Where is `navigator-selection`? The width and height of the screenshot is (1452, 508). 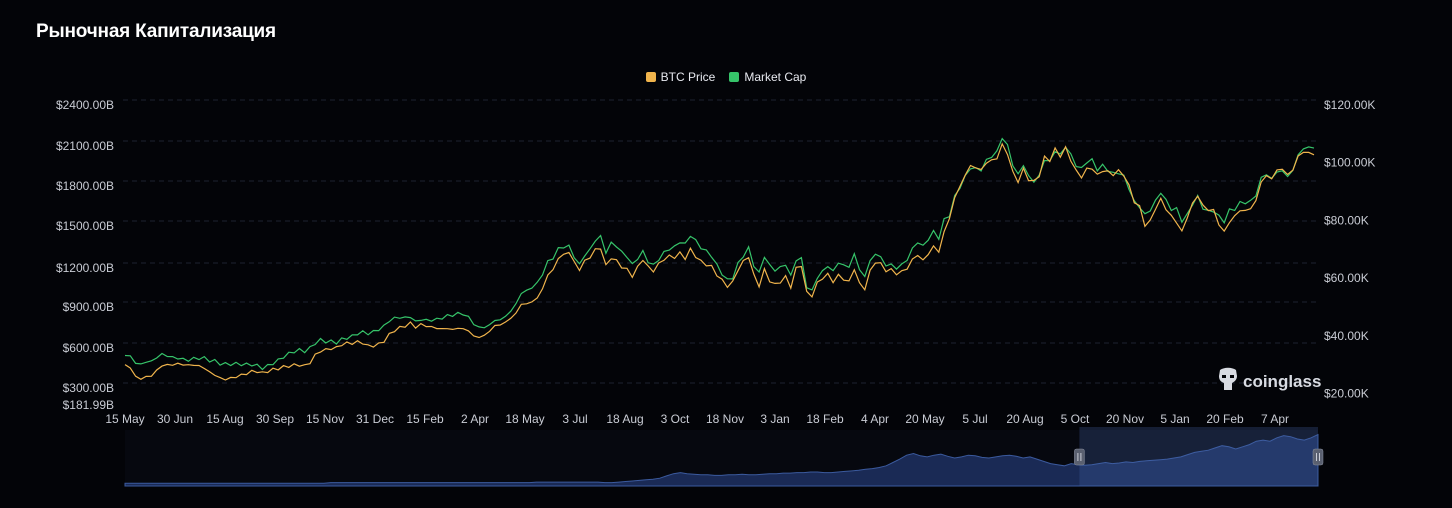
navigator-selection is located at coordinates (1198, 456).